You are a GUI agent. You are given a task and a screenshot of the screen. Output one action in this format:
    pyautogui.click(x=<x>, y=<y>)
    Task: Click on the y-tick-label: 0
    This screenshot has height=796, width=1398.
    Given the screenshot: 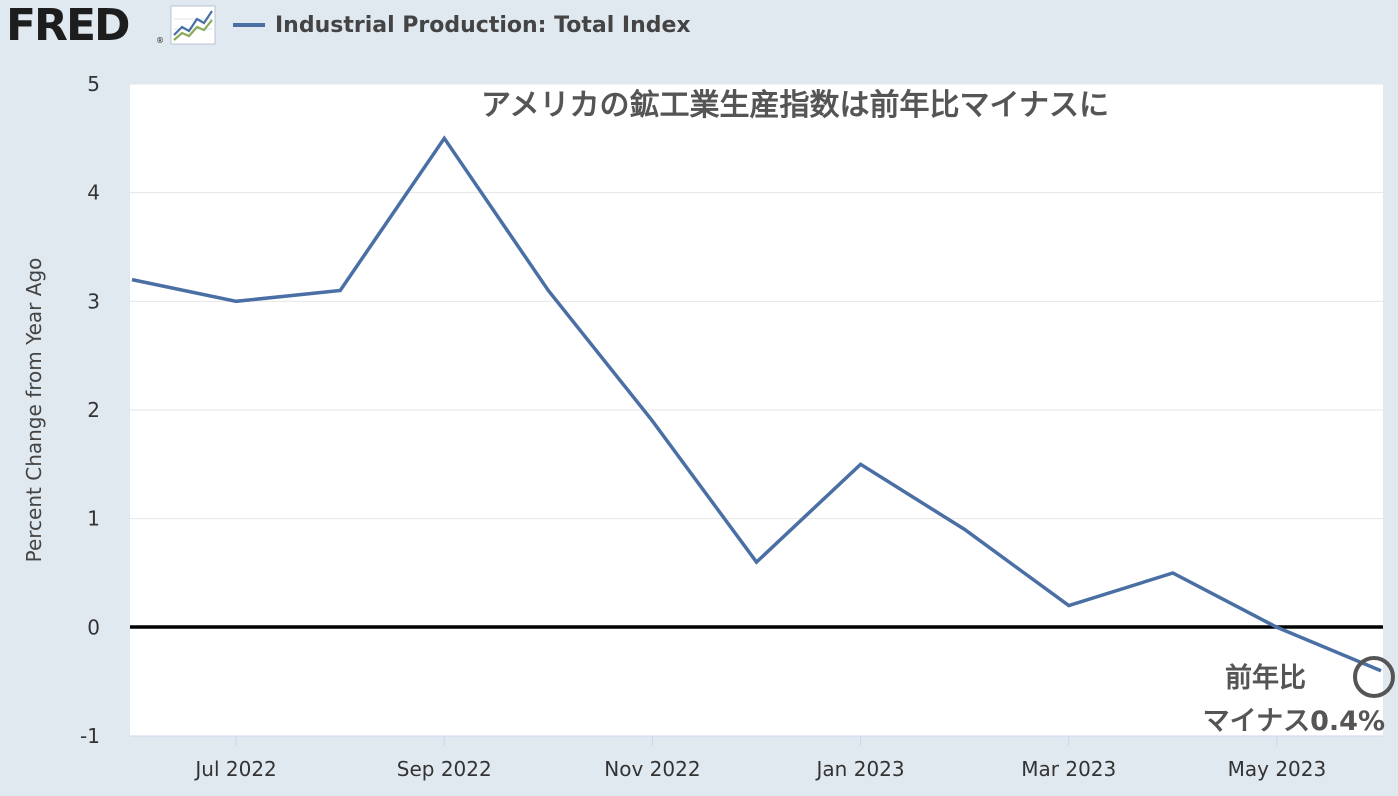 What is the action you would take?
    pyautogui.click(x=93, y=627)
    